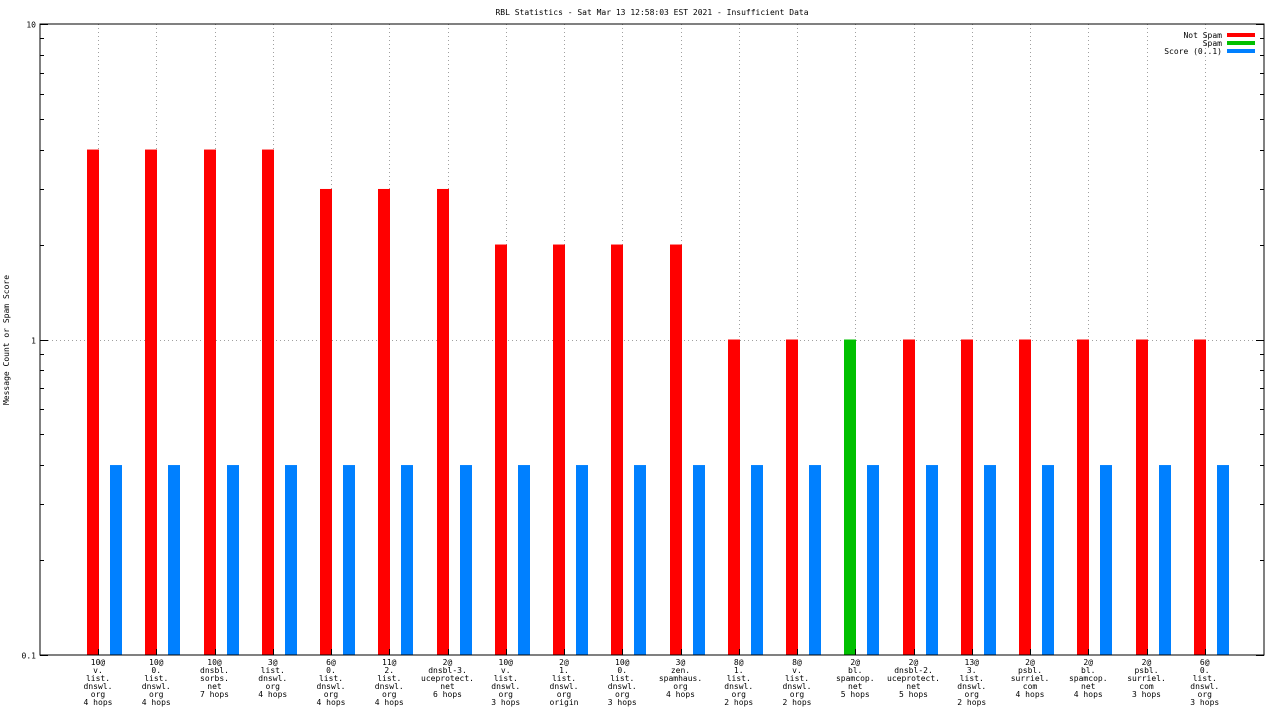 This screenshot has width=1280, height=720. What do you see at coordinates (1088, 678) in the screenshot?
I see `x-tick-label-line: spamcop.` at bounding box center [1088, 678].